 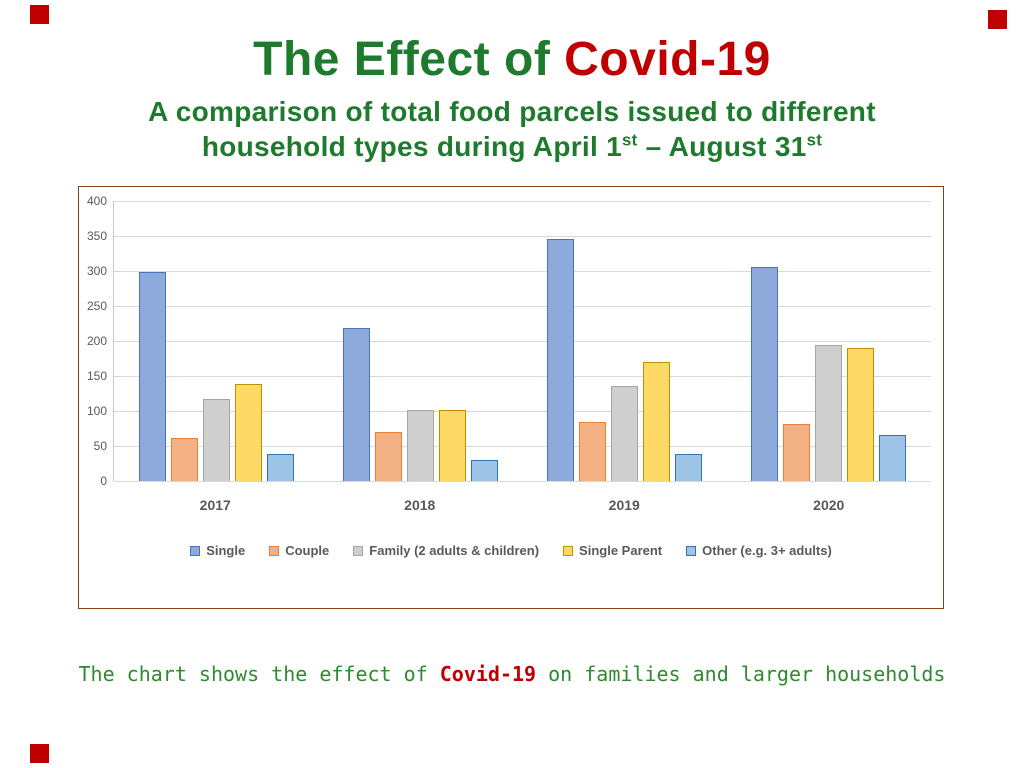 What do you see at coordinates (103, 481) in the screenshot?
I see `y-tick-label: 0` at bounding box center [103, 481].